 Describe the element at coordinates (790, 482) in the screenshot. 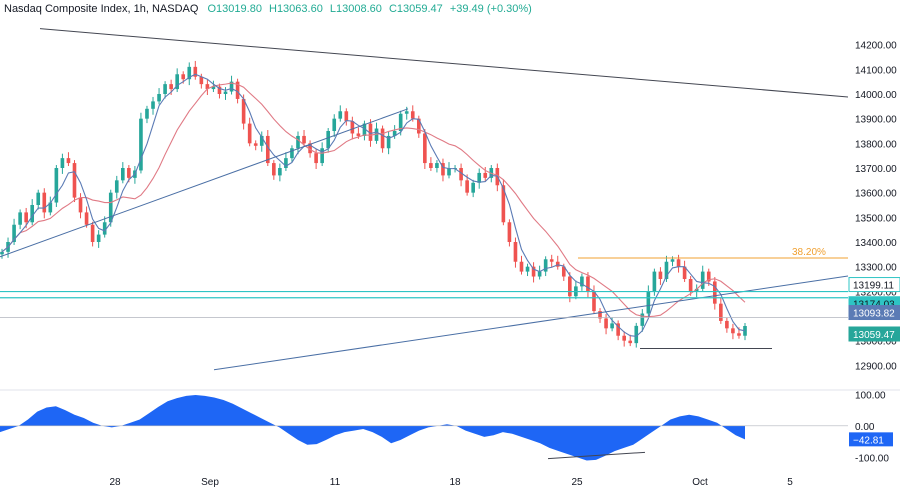

I see `time-tick-label: 5` at that location.